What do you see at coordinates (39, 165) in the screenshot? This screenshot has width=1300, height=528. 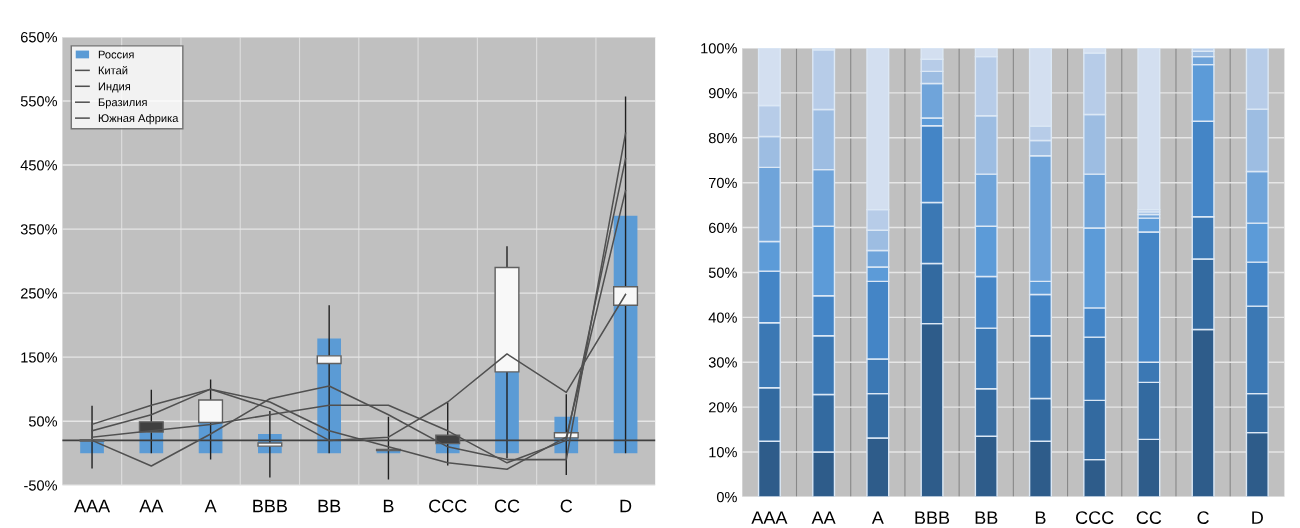 I see `y-tick-label: 450%` at bounding box center [39, 165].